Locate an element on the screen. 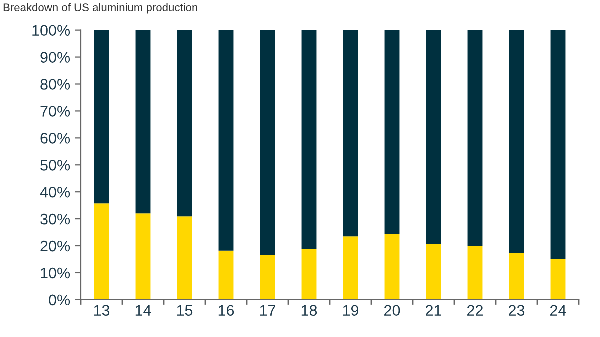 The width and height of the screenshot is (600, 337). y-tick-label: 50% is located at coordinates (55, 165).